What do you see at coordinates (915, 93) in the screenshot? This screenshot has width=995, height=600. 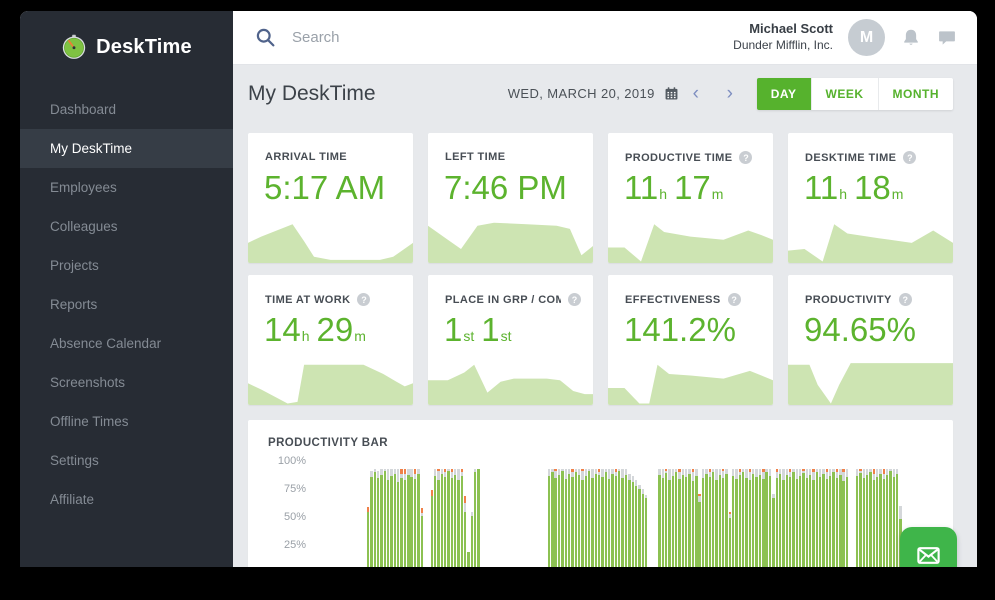 I see `range-button-month: MONTH` at bounding box center [915, 93].